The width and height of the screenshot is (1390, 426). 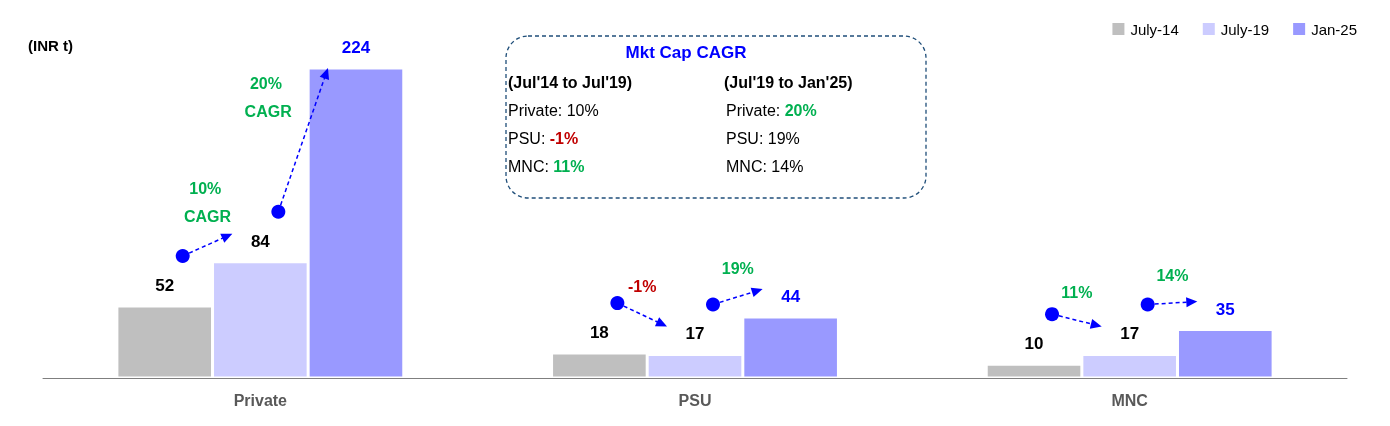 I want to click on annotation: MNC: 11%, so click(x=546, y=166).